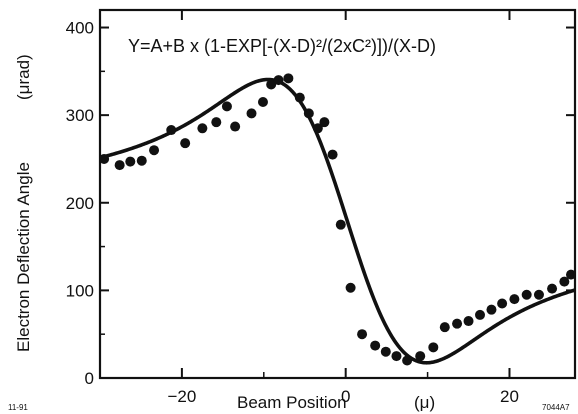 This screenshot has height=414, width=578. What do you see at coordinates (23, 77) in the screenshot?
I see `y-axis-unit: (μrad)` at bounding box center [23, 77].